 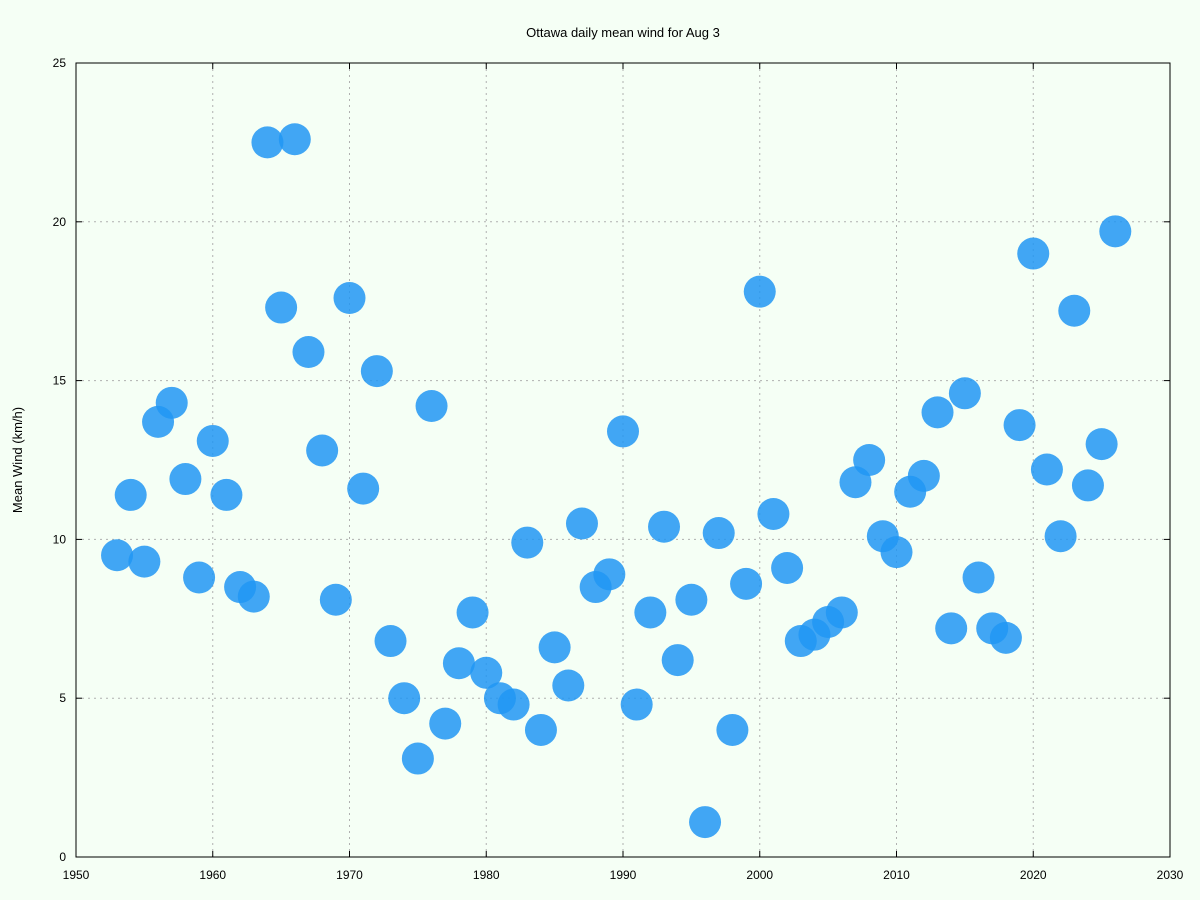 I want to click on x-tick-label: 2020, so click(x=1033, y=875).